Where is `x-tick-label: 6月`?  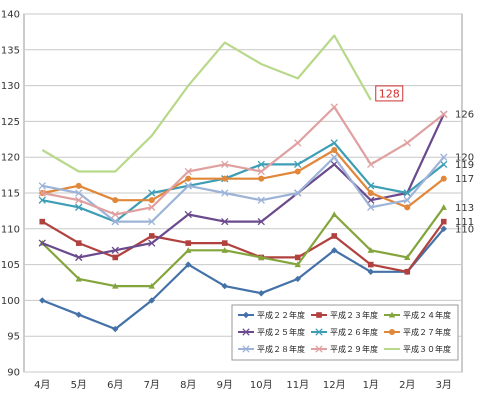 x-tick-label: 6月 is located at coordinates (115, 385).